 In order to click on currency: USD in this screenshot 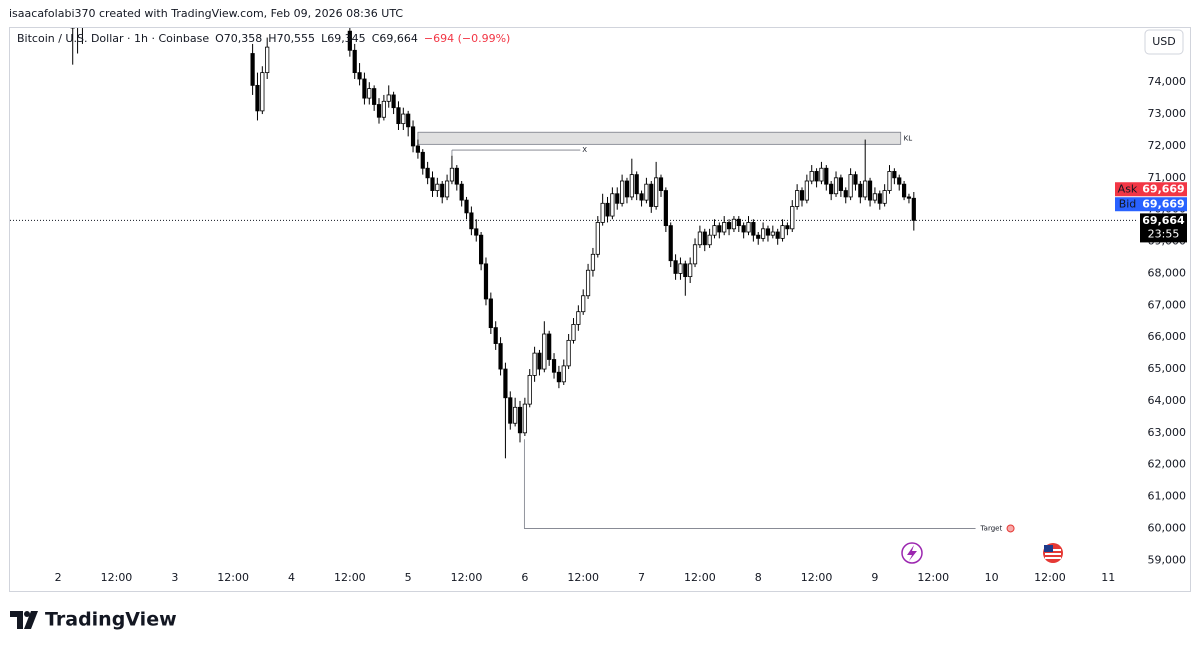, I will do `click(1164, 41)`.